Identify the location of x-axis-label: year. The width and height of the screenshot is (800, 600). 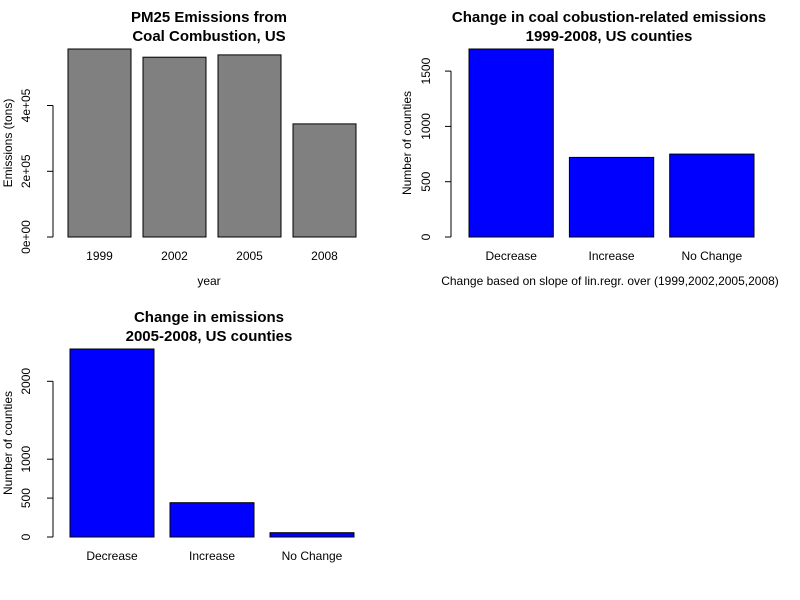
(208, 281).